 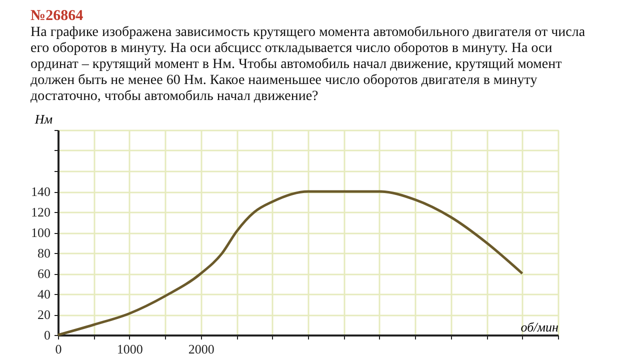 I want to click on chart-title: №26864, so click(x=57, y=16).